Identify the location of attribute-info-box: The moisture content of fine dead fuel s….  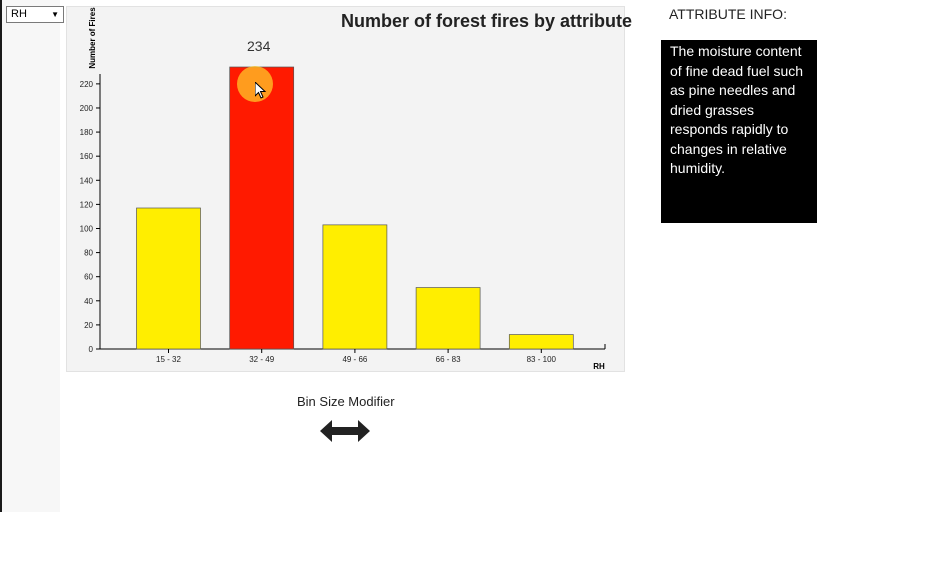
(739, 131).